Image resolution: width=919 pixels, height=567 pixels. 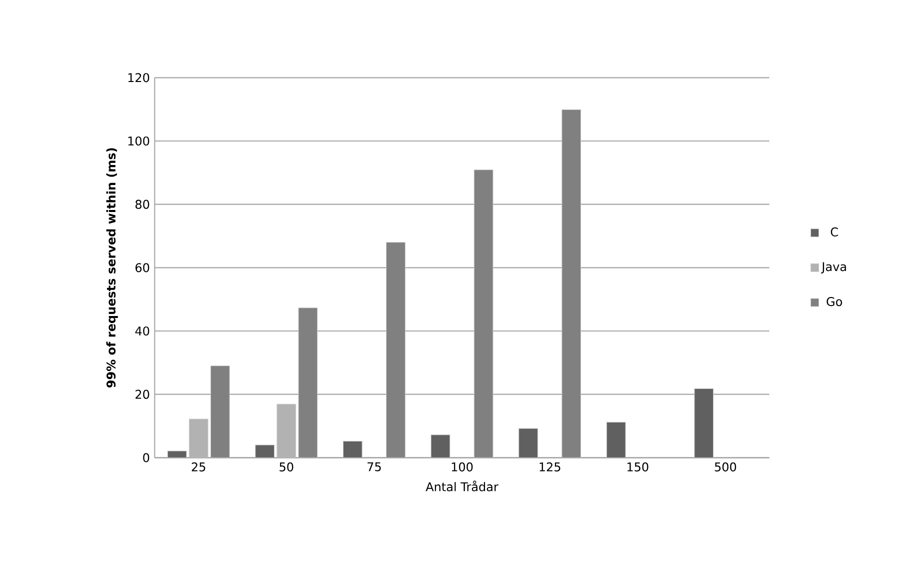 What do you see at coordinates (462, 467) in the screenshot?
I see `x-tick-label: 100` at bounding box center [462, 467].